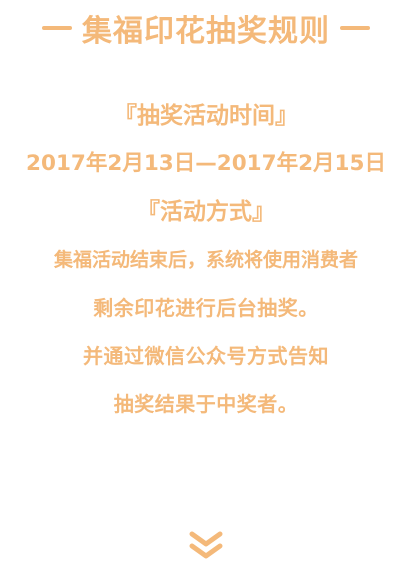  What do you see at coordinates (206, 308) in the screenshot?
I see `method-line-2: 剩余印花进行后台抽奖。` at bounding box center [206, 308].